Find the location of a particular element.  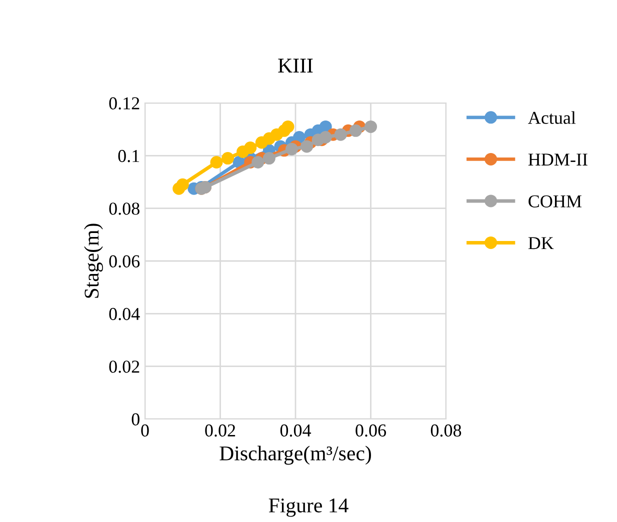

x-tick-label: 0 is located at coordinates (145, 430).